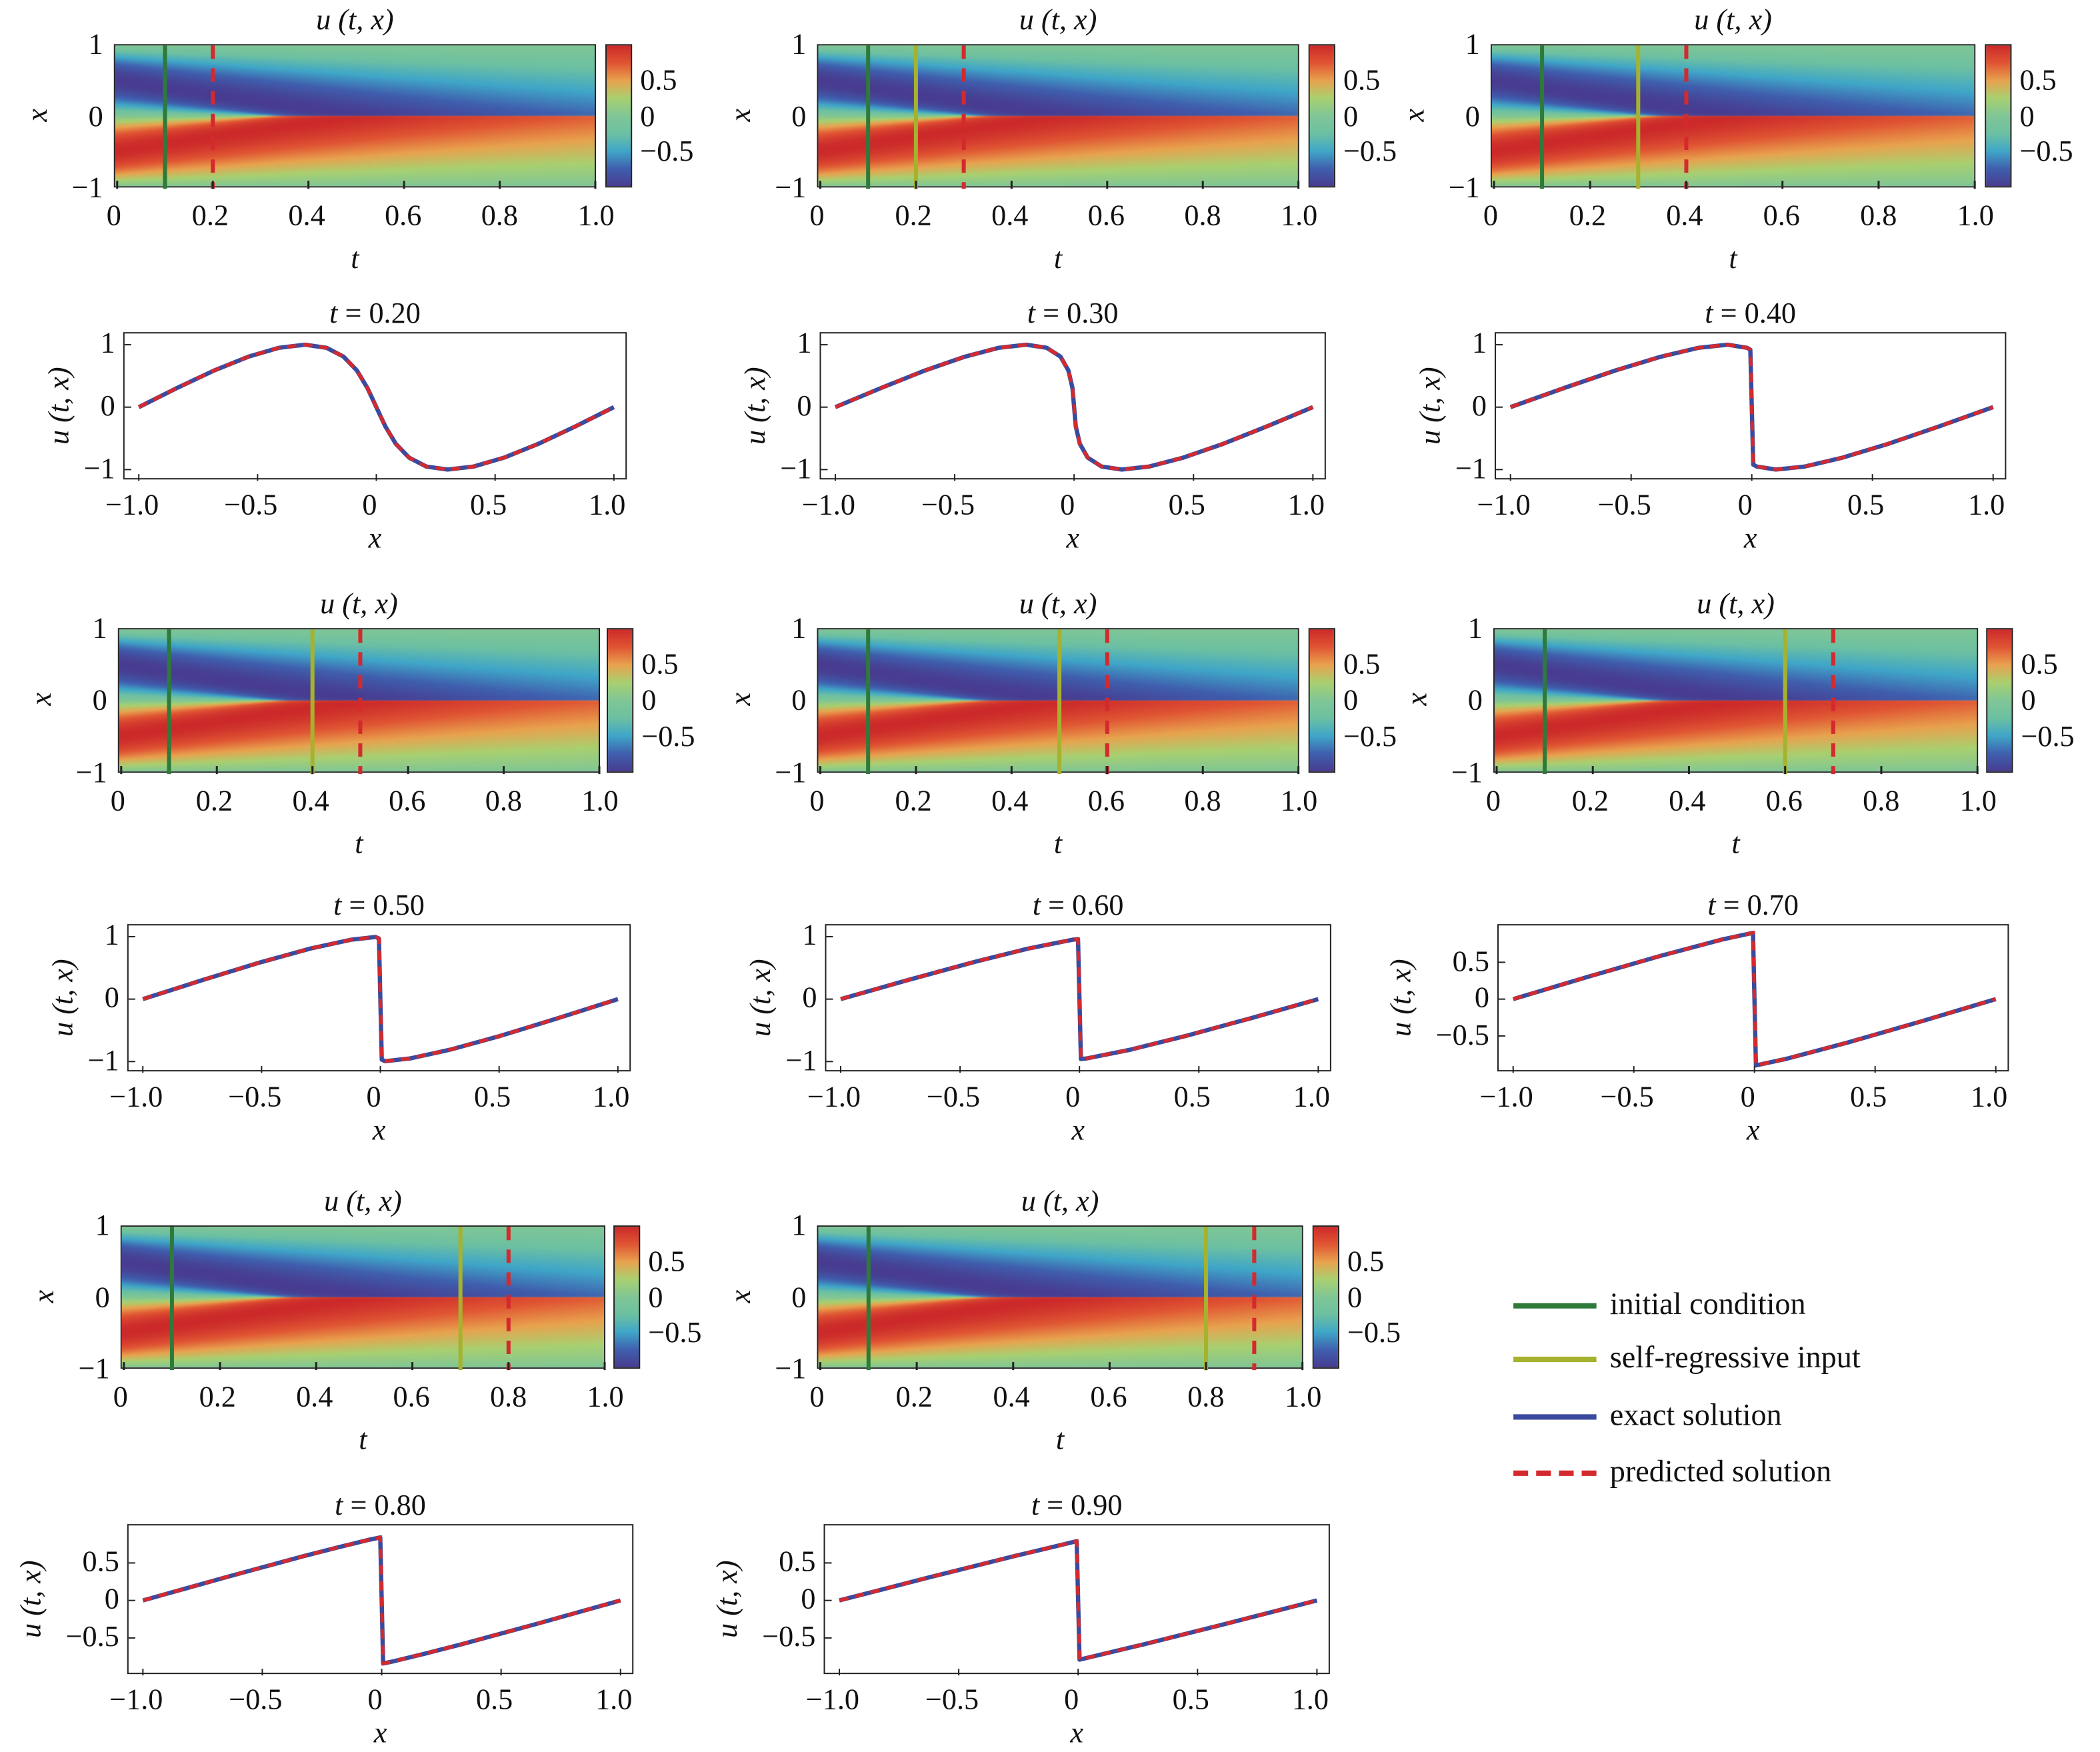 This screenshot has height=1752, width=2100. What do you see at coordinates (1720, 1471) in the screenshot?
I see `legend-label: predicted solution` at bounding box center [1720, 1471].